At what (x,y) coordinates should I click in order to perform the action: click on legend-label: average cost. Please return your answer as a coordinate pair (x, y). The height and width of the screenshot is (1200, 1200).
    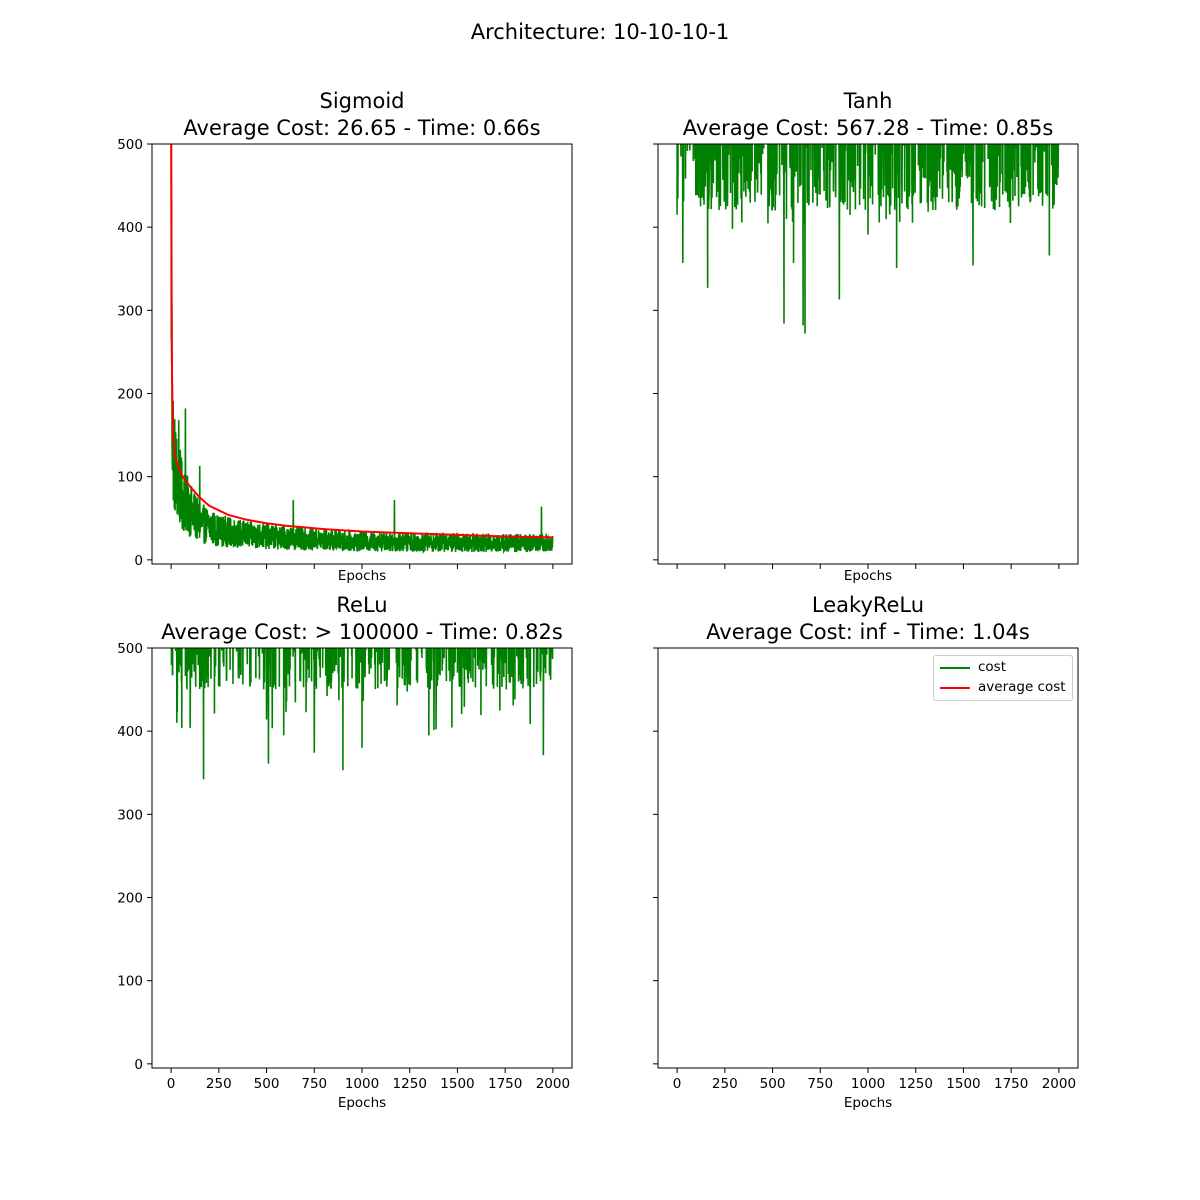
    Looking at the image, I should click on (1022, 687).